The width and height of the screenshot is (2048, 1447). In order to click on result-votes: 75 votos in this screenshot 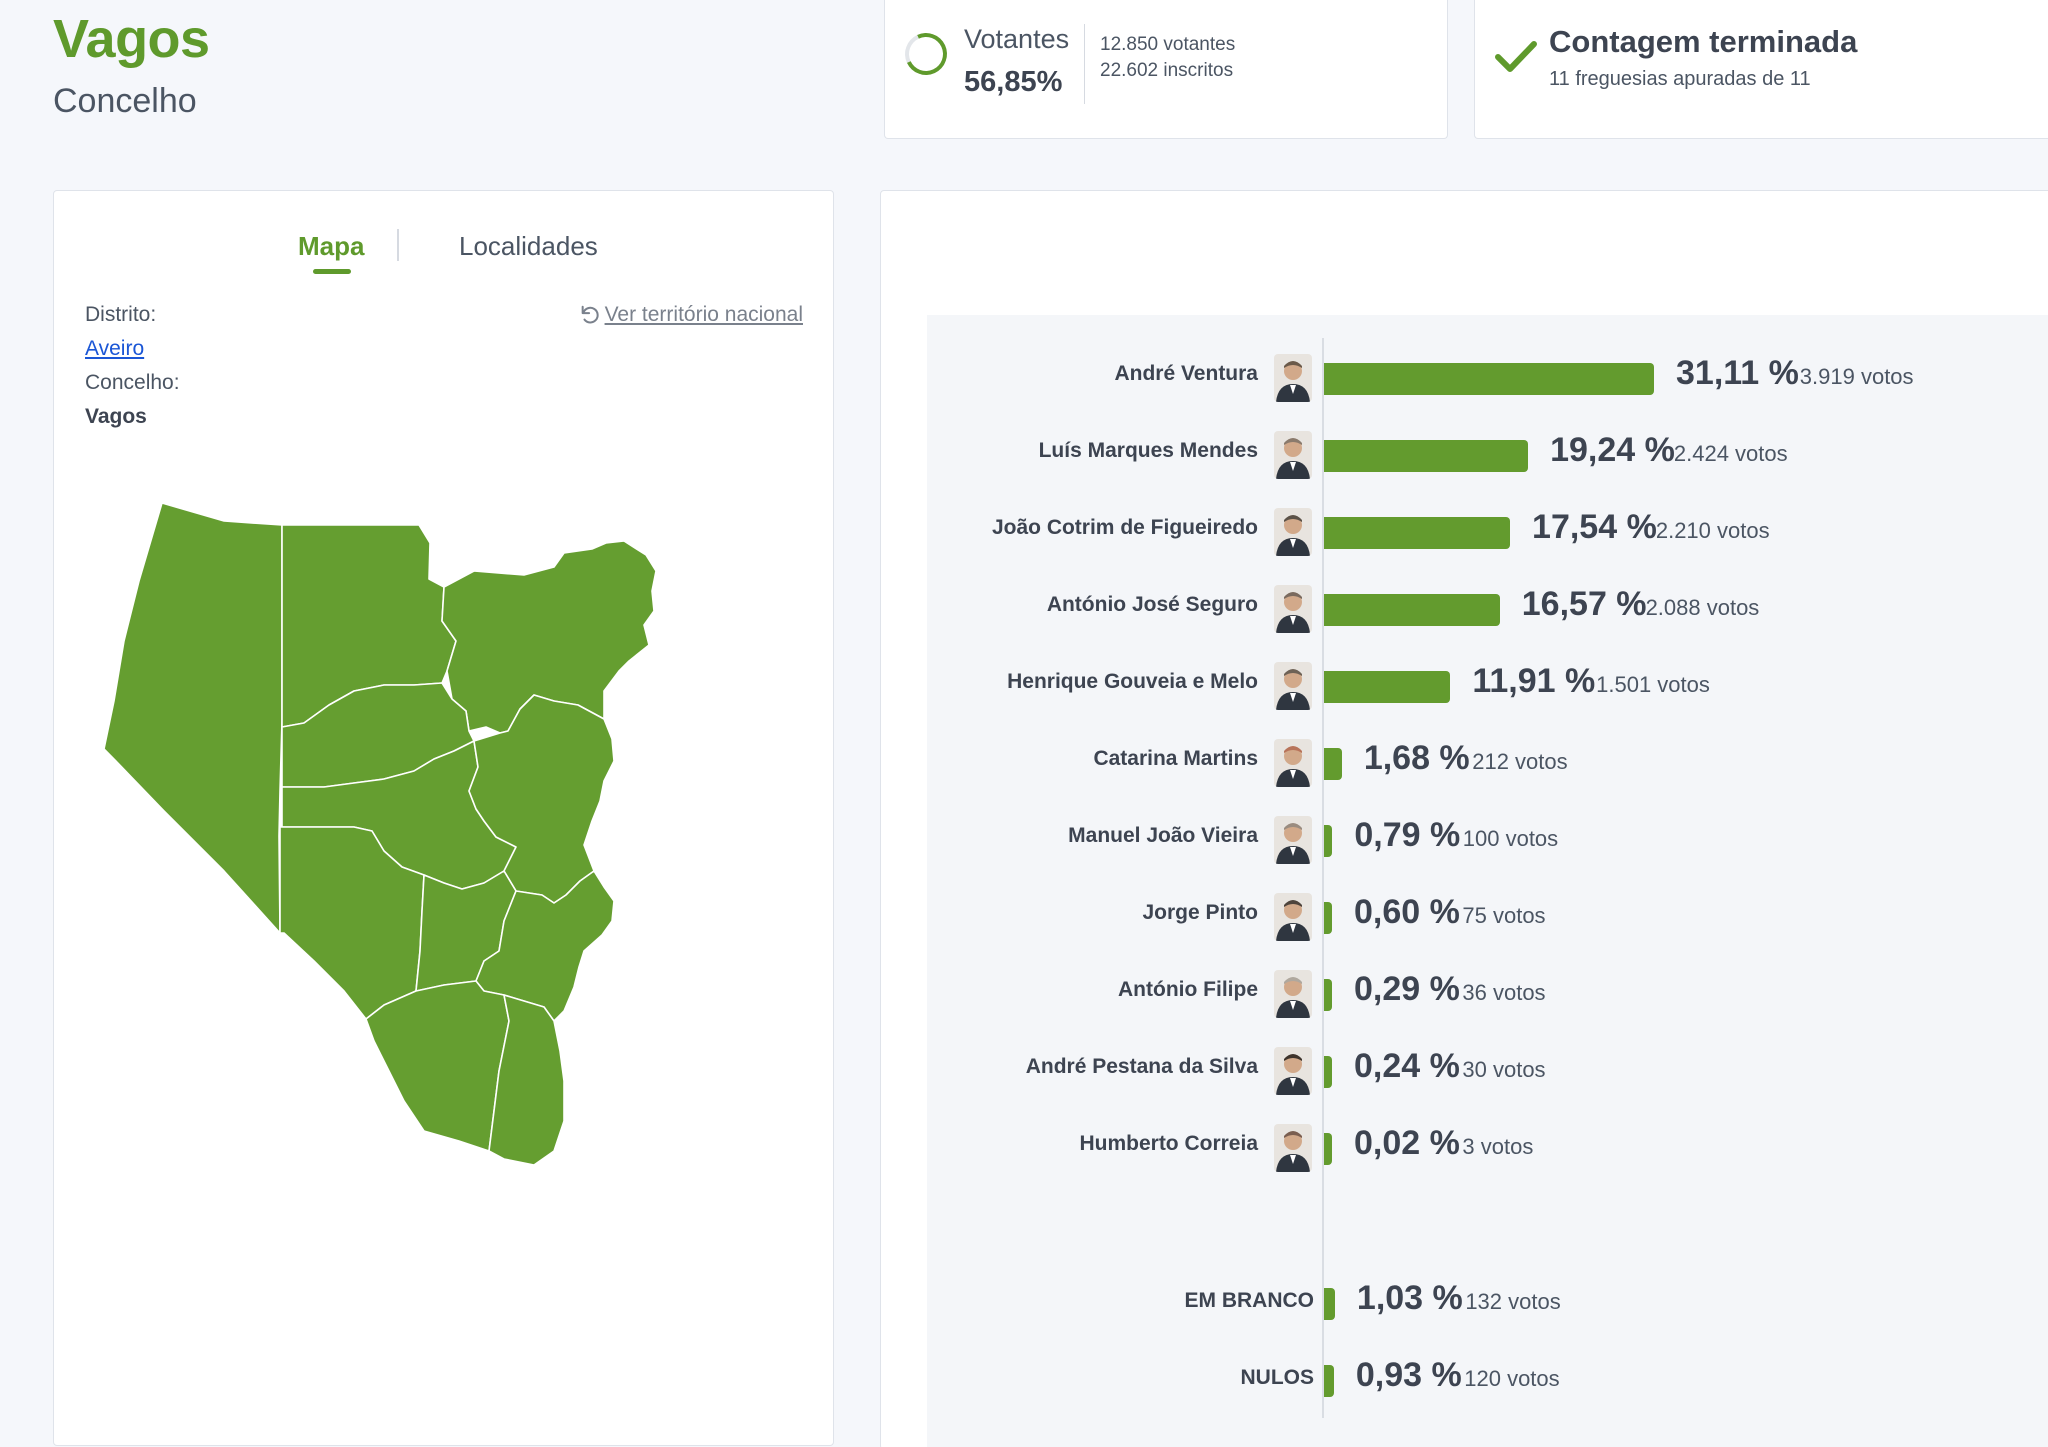, I will do `click(1504, 915)`.